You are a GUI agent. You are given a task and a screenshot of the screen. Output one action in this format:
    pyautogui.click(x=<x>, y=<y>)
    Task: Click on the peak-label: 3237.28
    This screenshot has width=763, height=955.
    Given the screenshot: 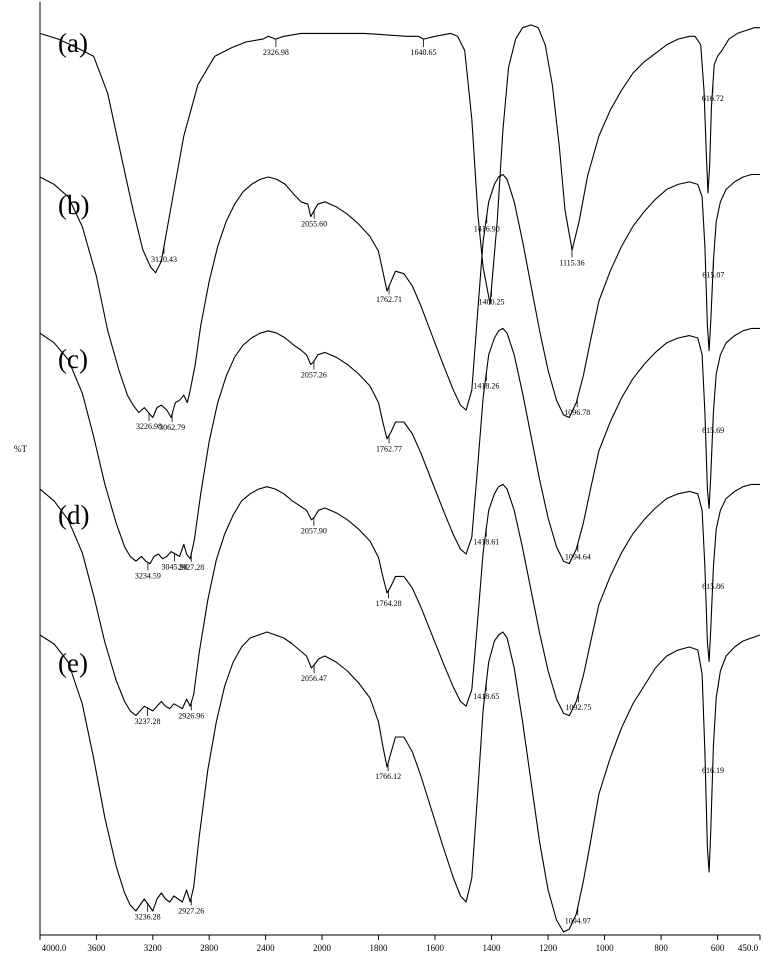 What is the action you would take?
    pyautogui.click(x=148, y=721)
    